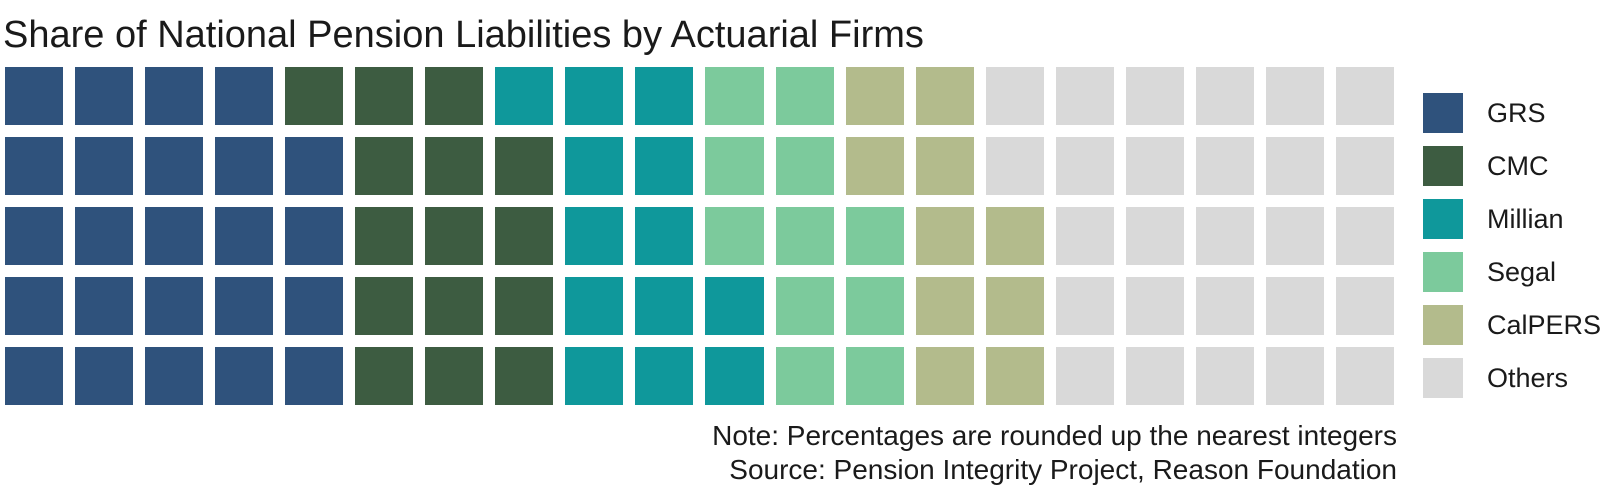 The height and width of the screenshot is (496, 1600). What do you see at coordinates (1443, 113) in the screenshot?
I see `legend-swatch-grs` at bounding box center [1443, 113].